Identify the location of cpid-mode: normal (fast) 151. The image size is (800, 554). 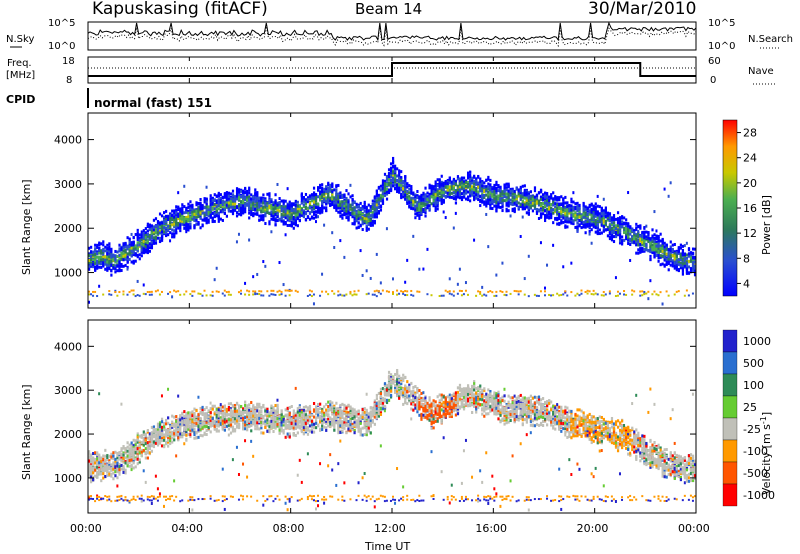
(153, 103).